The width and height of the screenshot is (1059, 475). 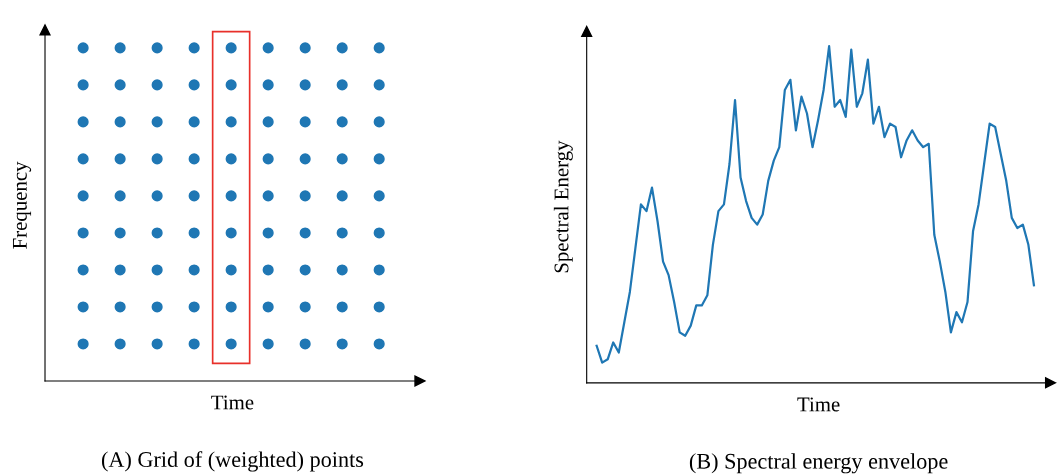 What do you see at coordinates (232, 402) in the screenshot?
I see `text: Time` at bounding box center [232, 402].